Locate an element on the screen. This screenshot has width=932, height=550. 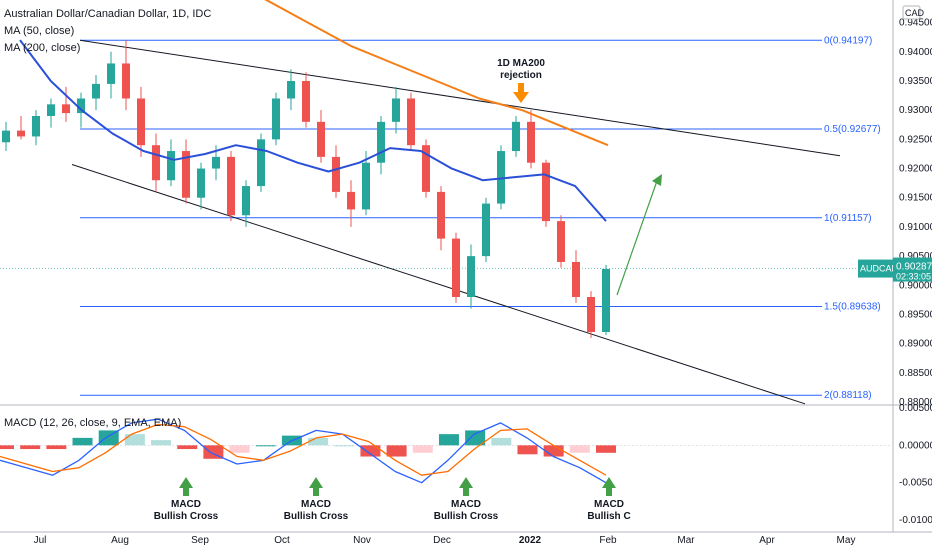
legend-ma50: MA (50, close) is located at coordinates (39, 31).